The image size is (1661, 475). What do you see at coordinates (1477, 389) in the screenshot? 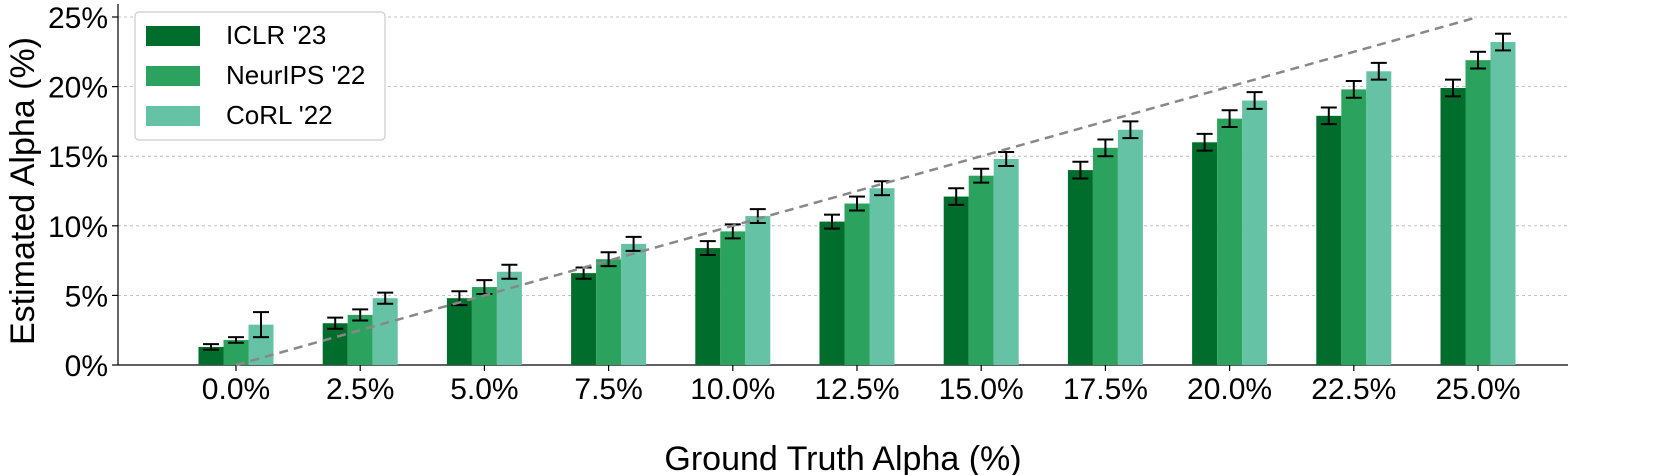
I see `x-tick-label: 25.0%` at bounding box center [1477, 389].